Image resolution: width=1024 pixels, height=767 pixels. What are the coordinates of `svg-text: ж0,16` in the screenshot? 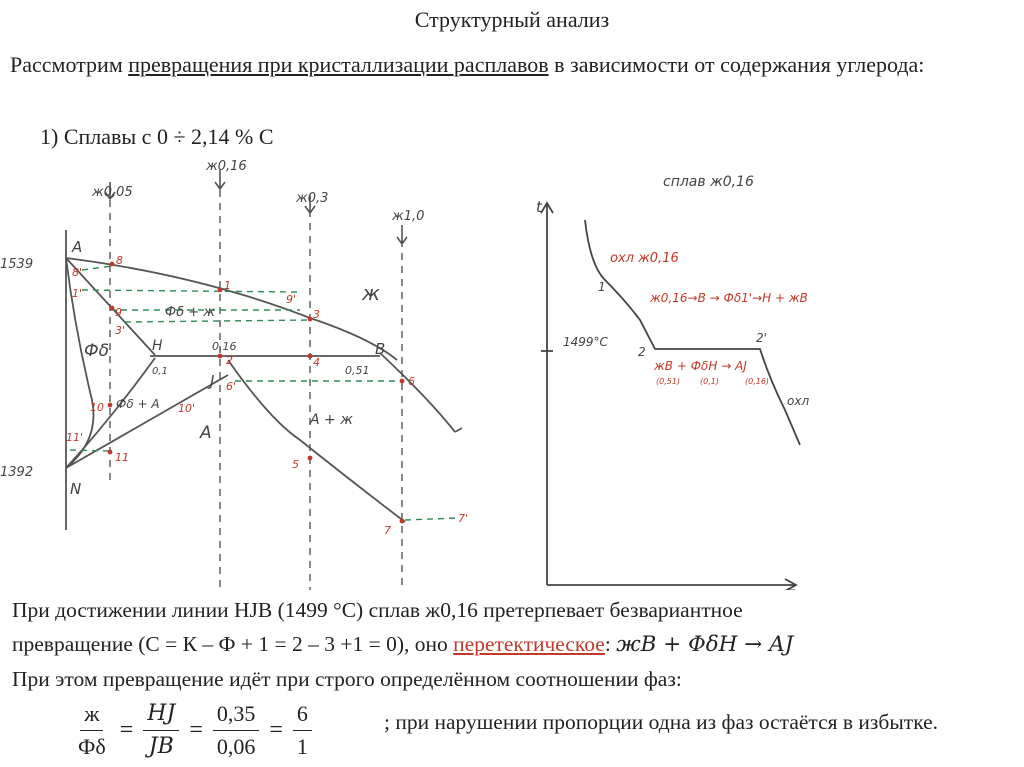 It's located at (226, 166).